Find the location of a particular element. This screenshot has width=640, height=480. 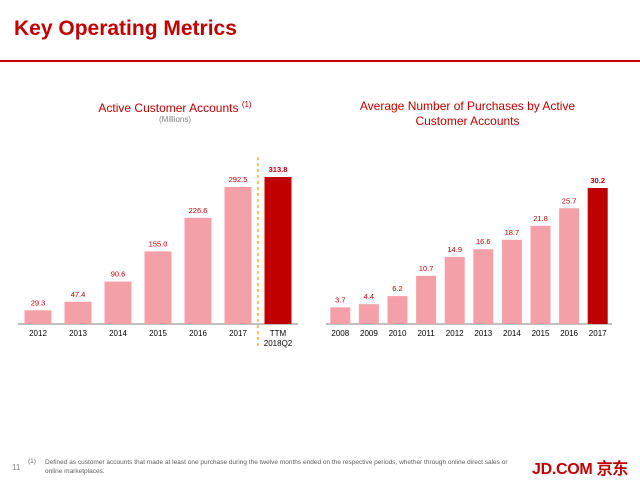

chart1-tick-label-2: 2014 is located at coordinates (118, 333).